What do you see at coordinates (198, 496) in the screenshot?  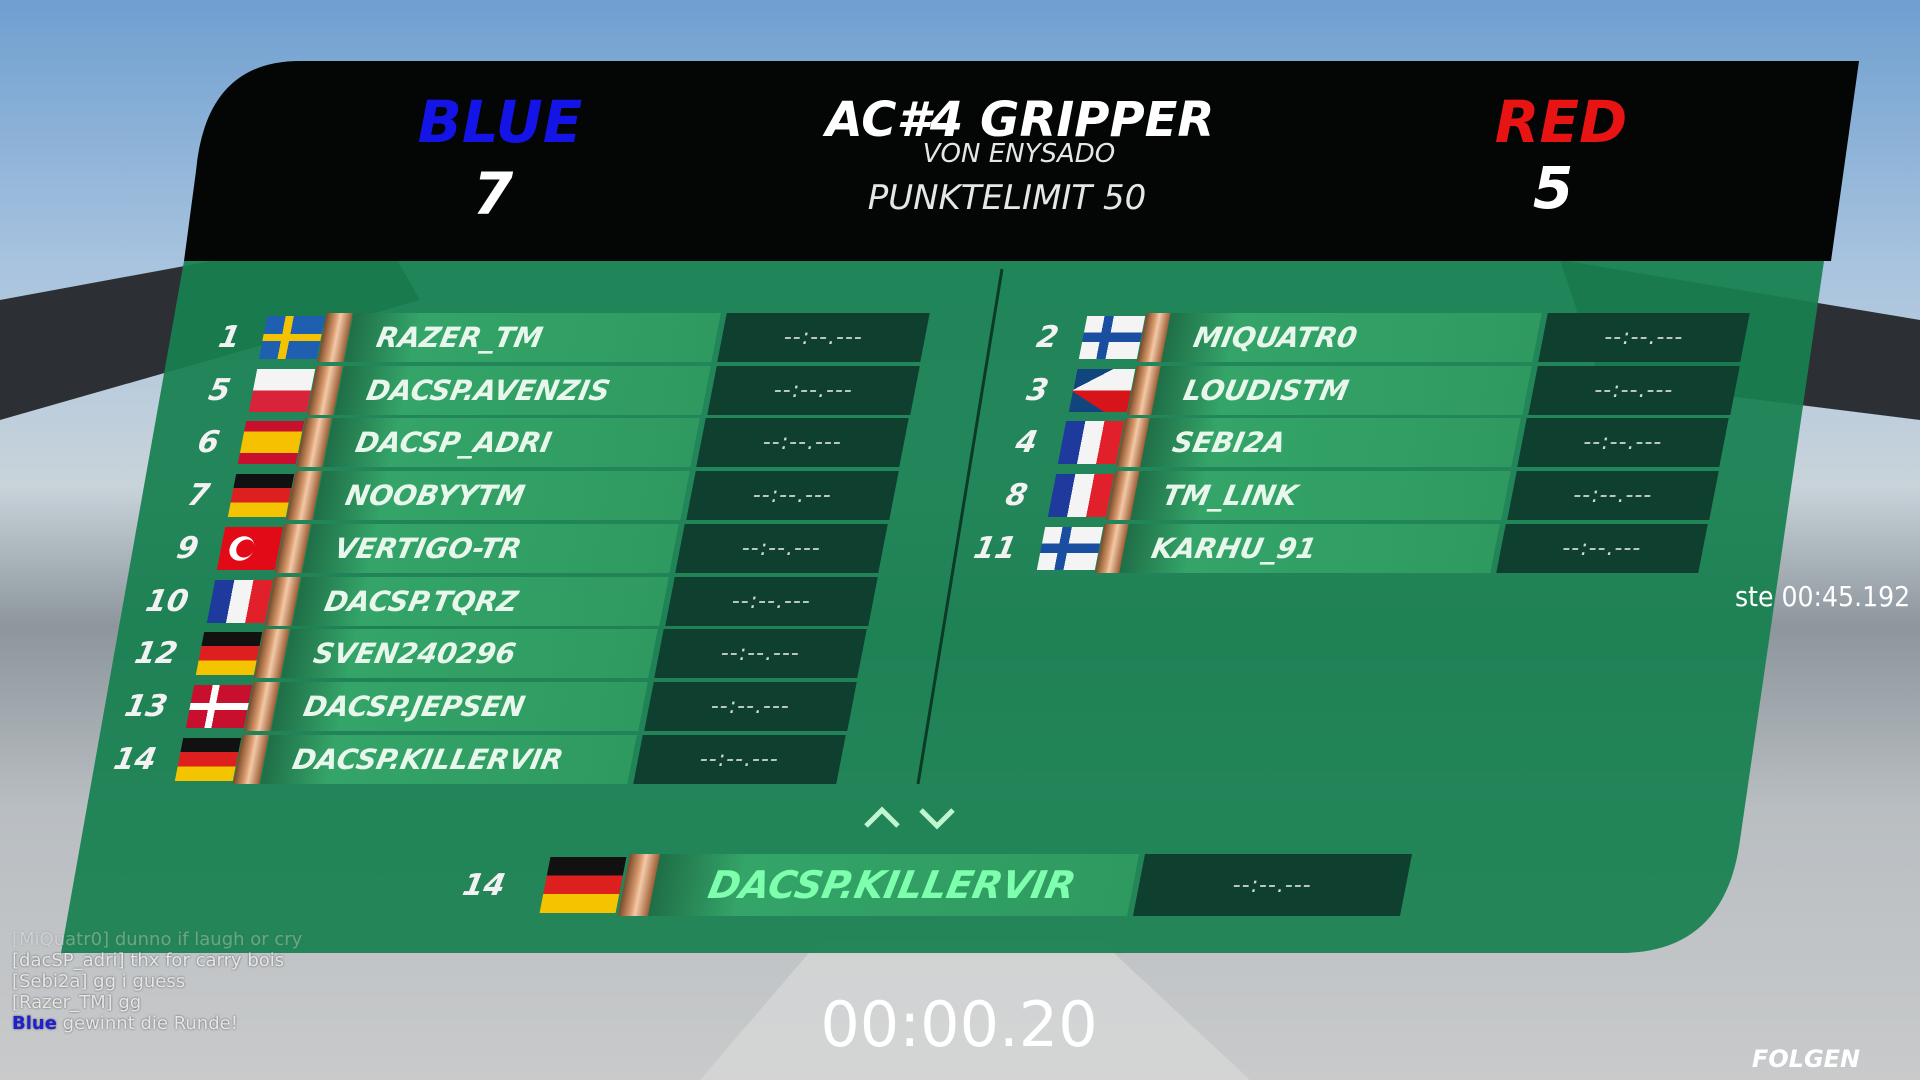 I see `player-rank: 7` at bounding box center [198, 496].